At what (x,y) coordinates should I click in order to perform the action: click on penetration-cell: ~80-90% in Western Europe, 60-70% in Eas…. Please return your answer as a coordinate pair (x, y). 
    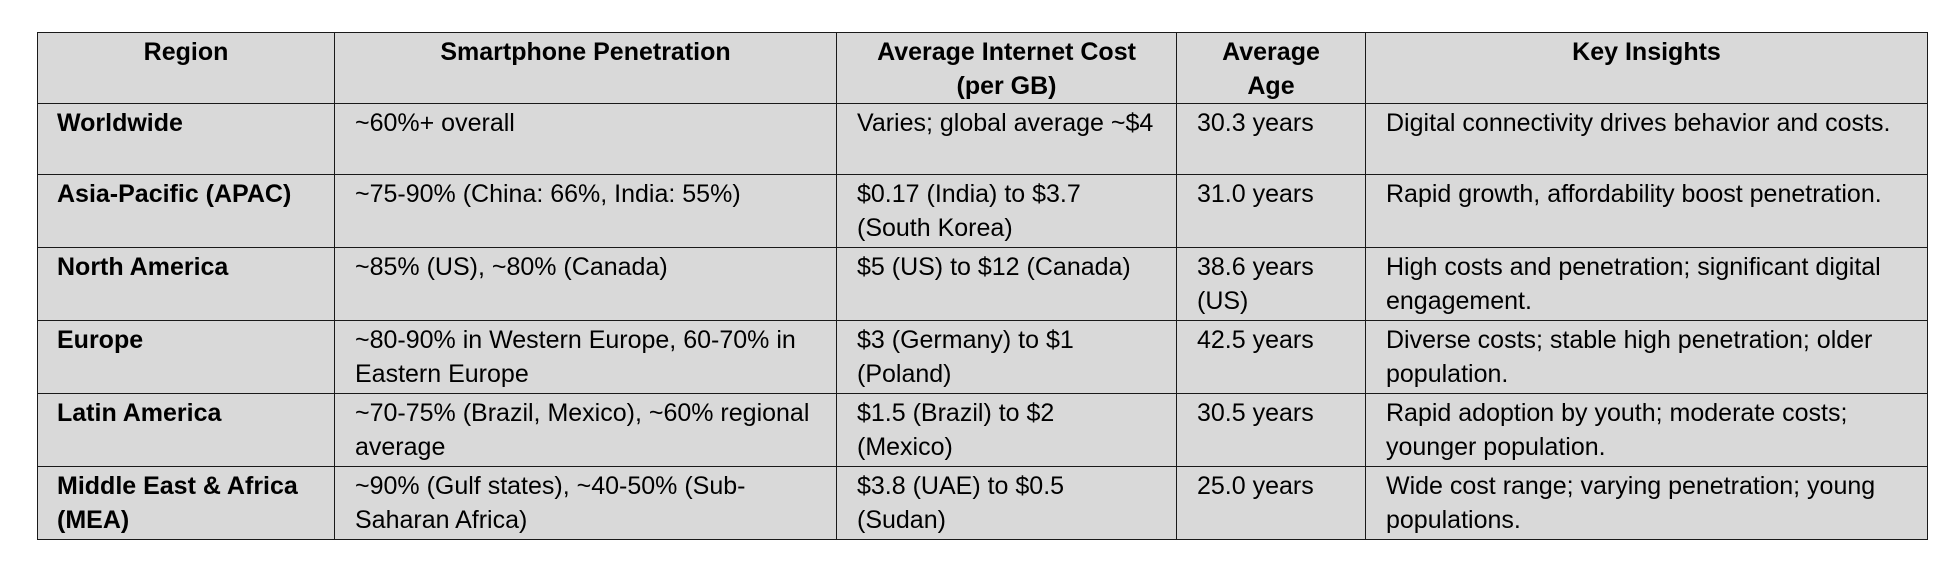
    Looking at the image, I should click on (585, 357).